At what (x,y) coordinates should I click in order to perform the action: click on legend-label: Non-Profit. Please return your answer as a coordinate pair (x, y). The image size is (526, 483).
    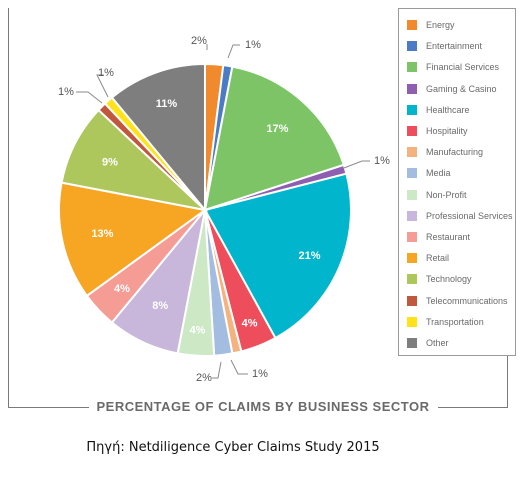
    Looking at the image, I should click on (446, 194).